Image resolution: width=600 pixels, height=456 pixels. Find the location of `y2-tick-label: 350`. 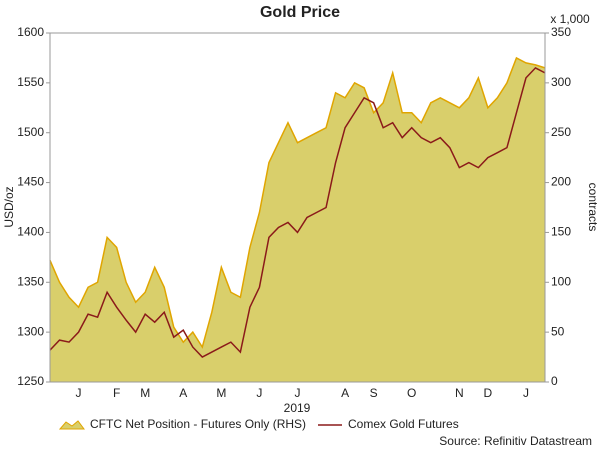

y2-tick-label: 350 is located at coordinates (561, 32).